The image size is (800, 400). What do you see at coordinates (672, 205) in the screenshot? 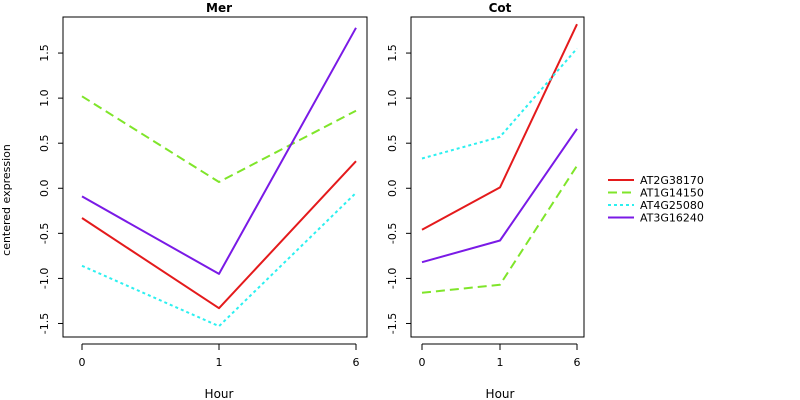
I see `legend-label-at4g25080: AT4G25080` at bounding box center [672, 205].